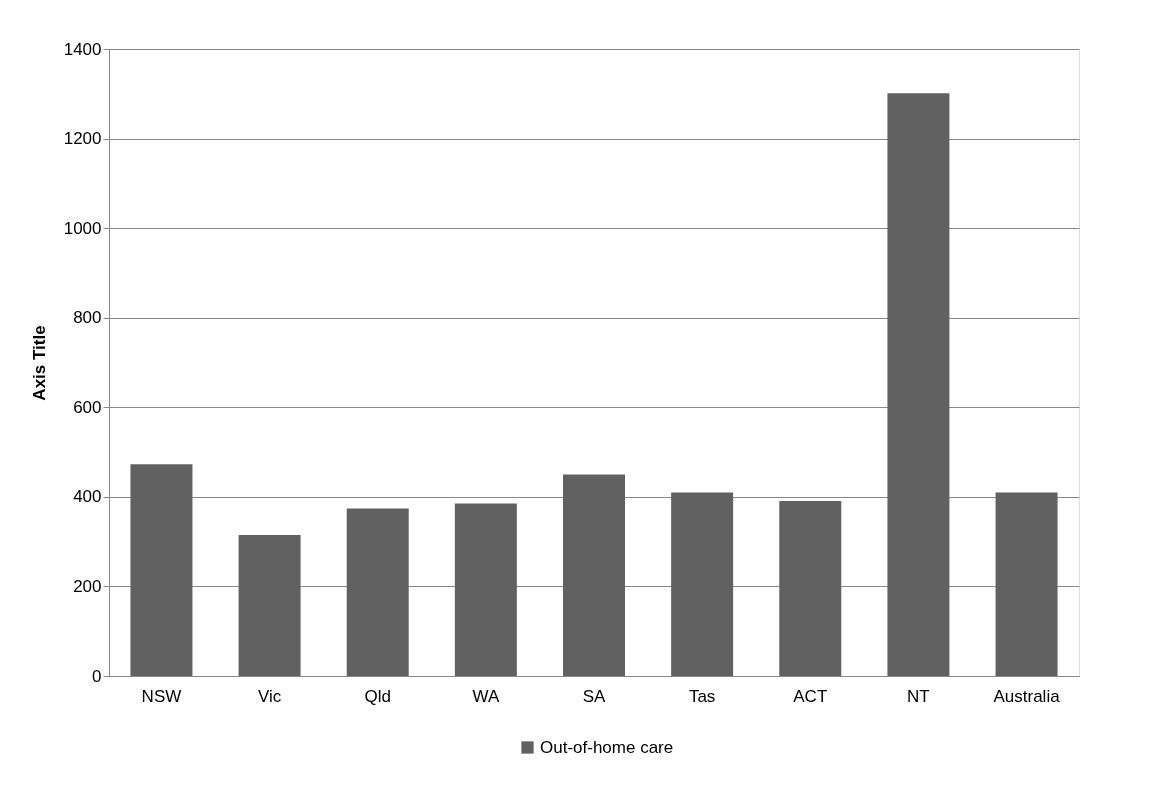 The width and height of the screenshot is (1151, 794). Describe the element at coordinates (82, 139) in the screenshot. I see `y-tick-label: 1200` at that location.